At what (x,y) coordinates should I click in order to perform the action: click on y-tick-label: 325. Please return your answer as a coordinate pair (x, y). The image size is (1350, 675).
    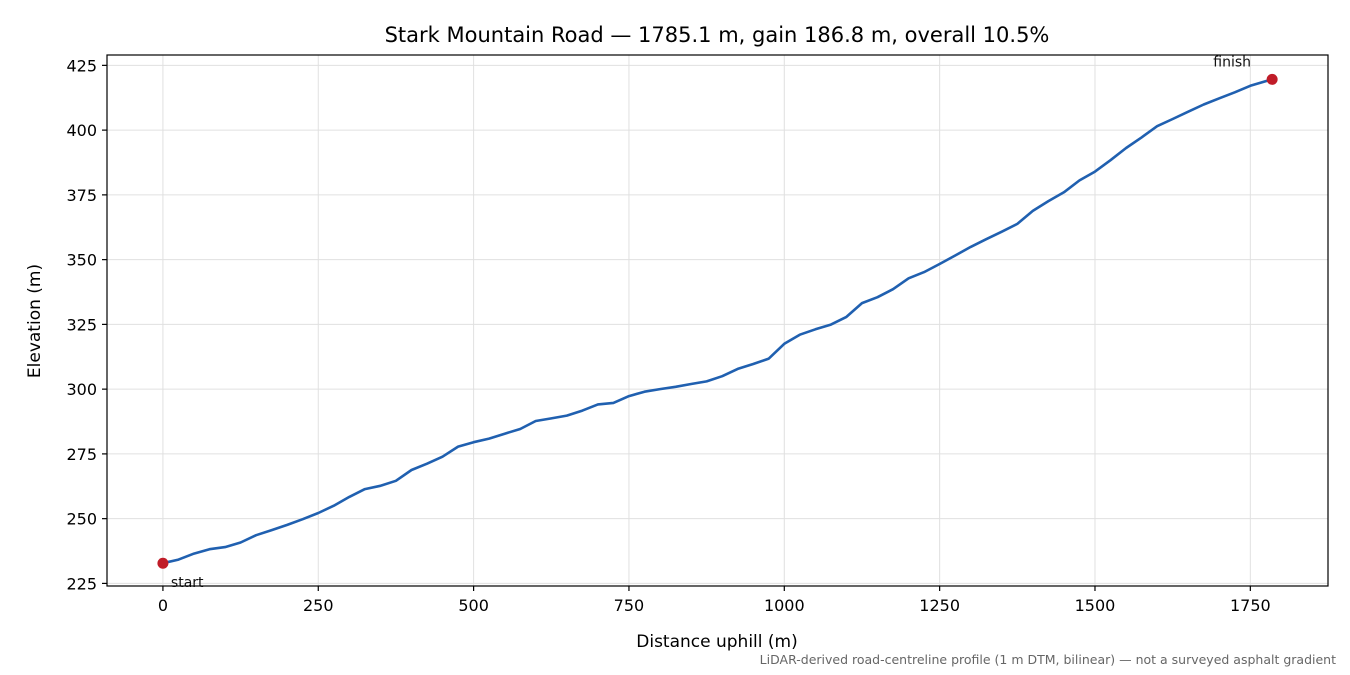
    Looking at the image, I should click on (81, 324).